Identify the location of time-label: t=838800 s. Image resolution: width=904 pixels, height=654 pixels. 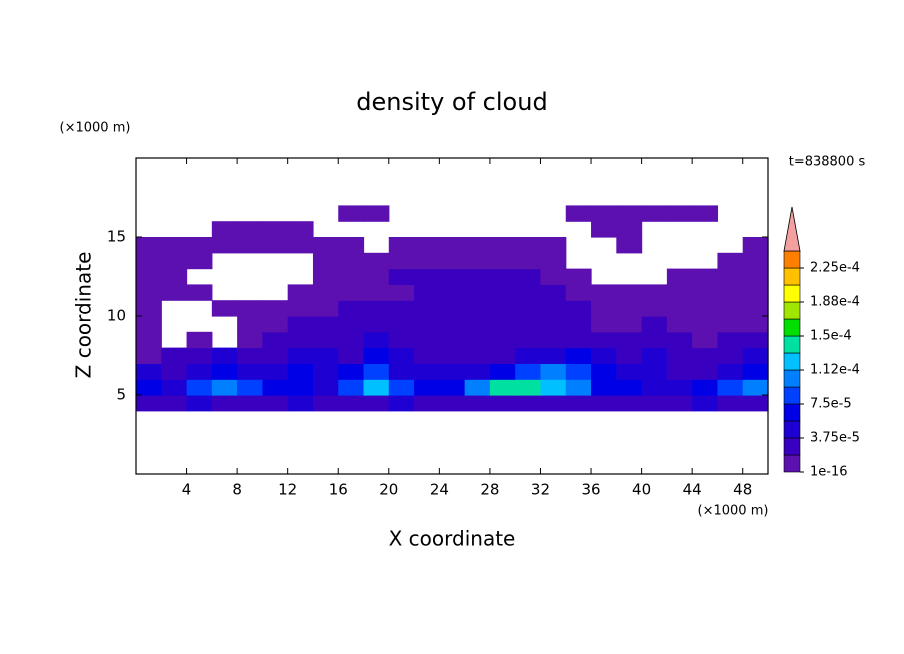
(827, 162).